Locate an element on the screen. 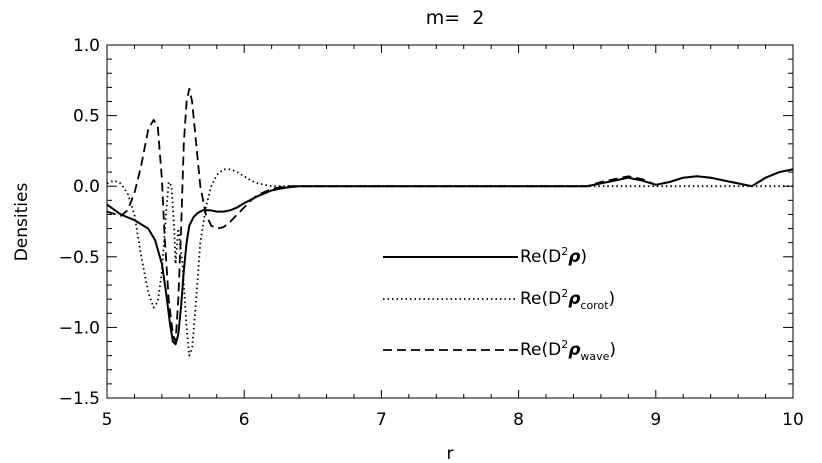 This screenshot has height=463, width=822. x-tick-label: 9 is located at coordinates (655, 420).